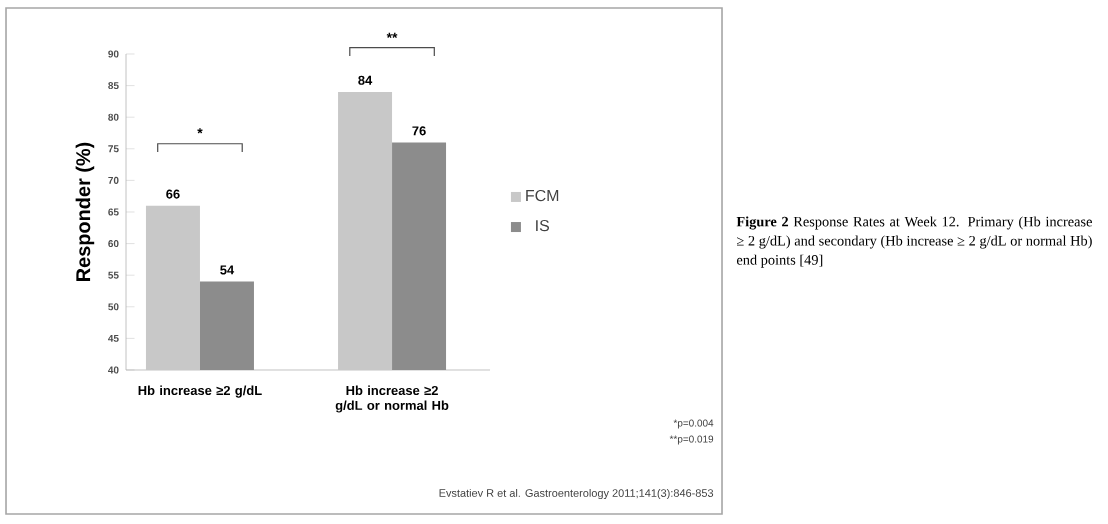  I want to click on y-axis-title: Responder (%), so click(85, 211).